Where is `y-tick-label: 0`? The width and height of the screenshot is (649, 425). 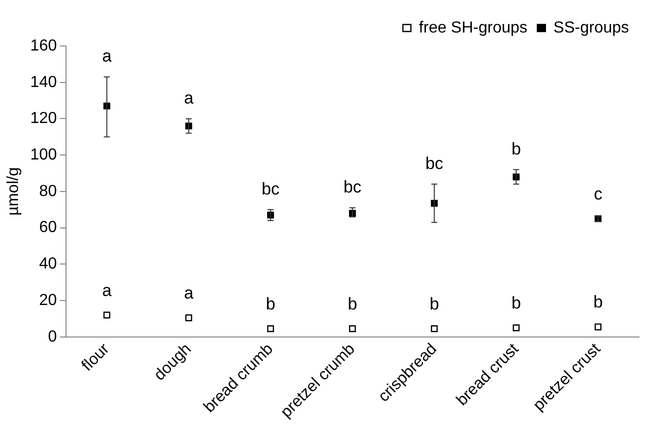
y-tick-label: 0 is located at coordinates (52, 337).